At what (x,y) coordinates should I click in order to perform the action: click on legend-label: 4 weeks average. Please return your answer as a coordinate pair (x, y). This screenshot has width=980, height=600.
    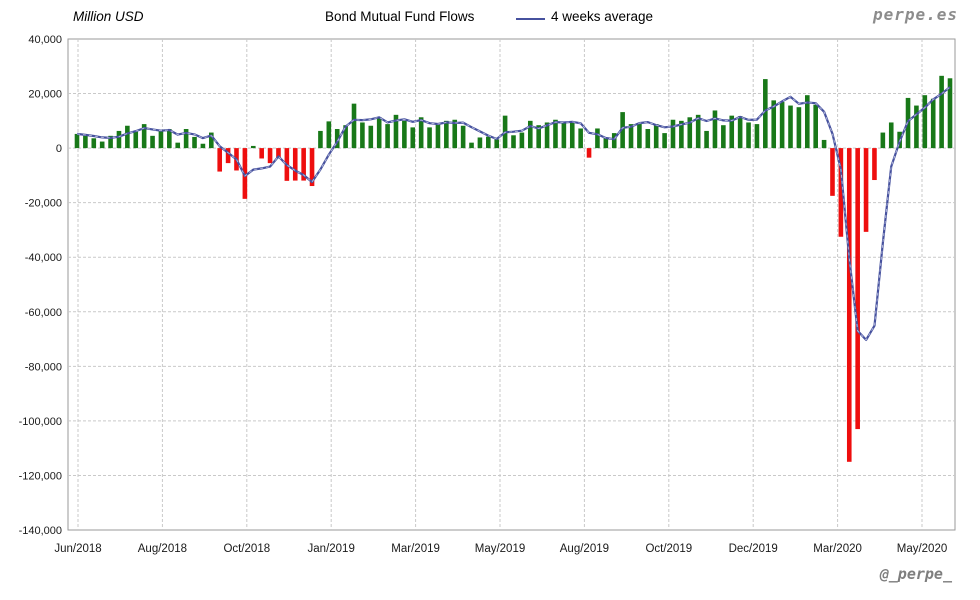
    Looking at the image, I should click on (602, 16).